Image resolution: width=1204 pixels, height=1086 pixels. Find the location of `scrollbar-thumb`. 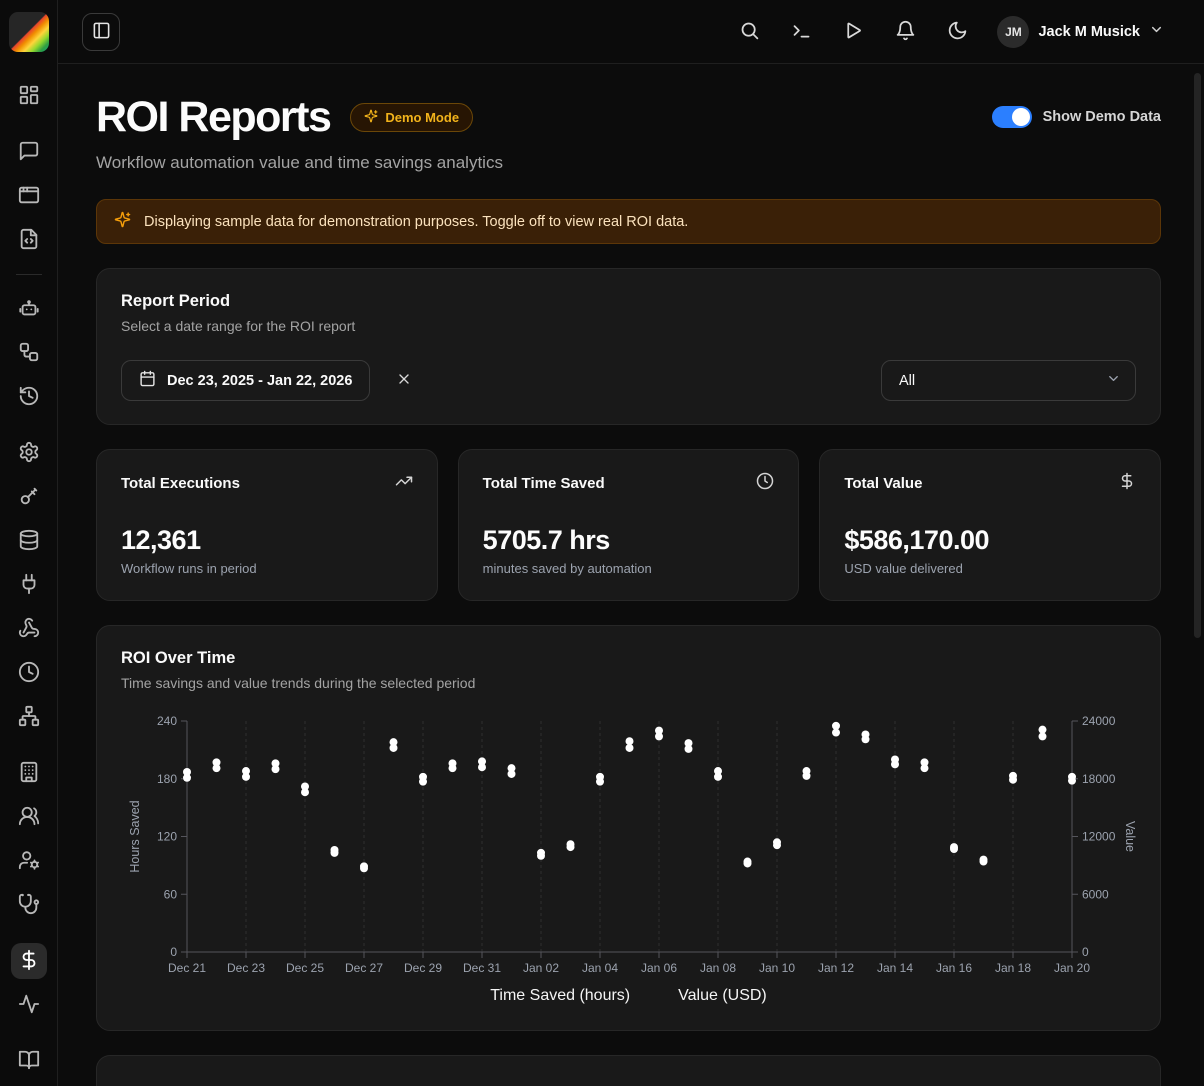

scrollbar-thumb is located at coordinates (1197, 355).